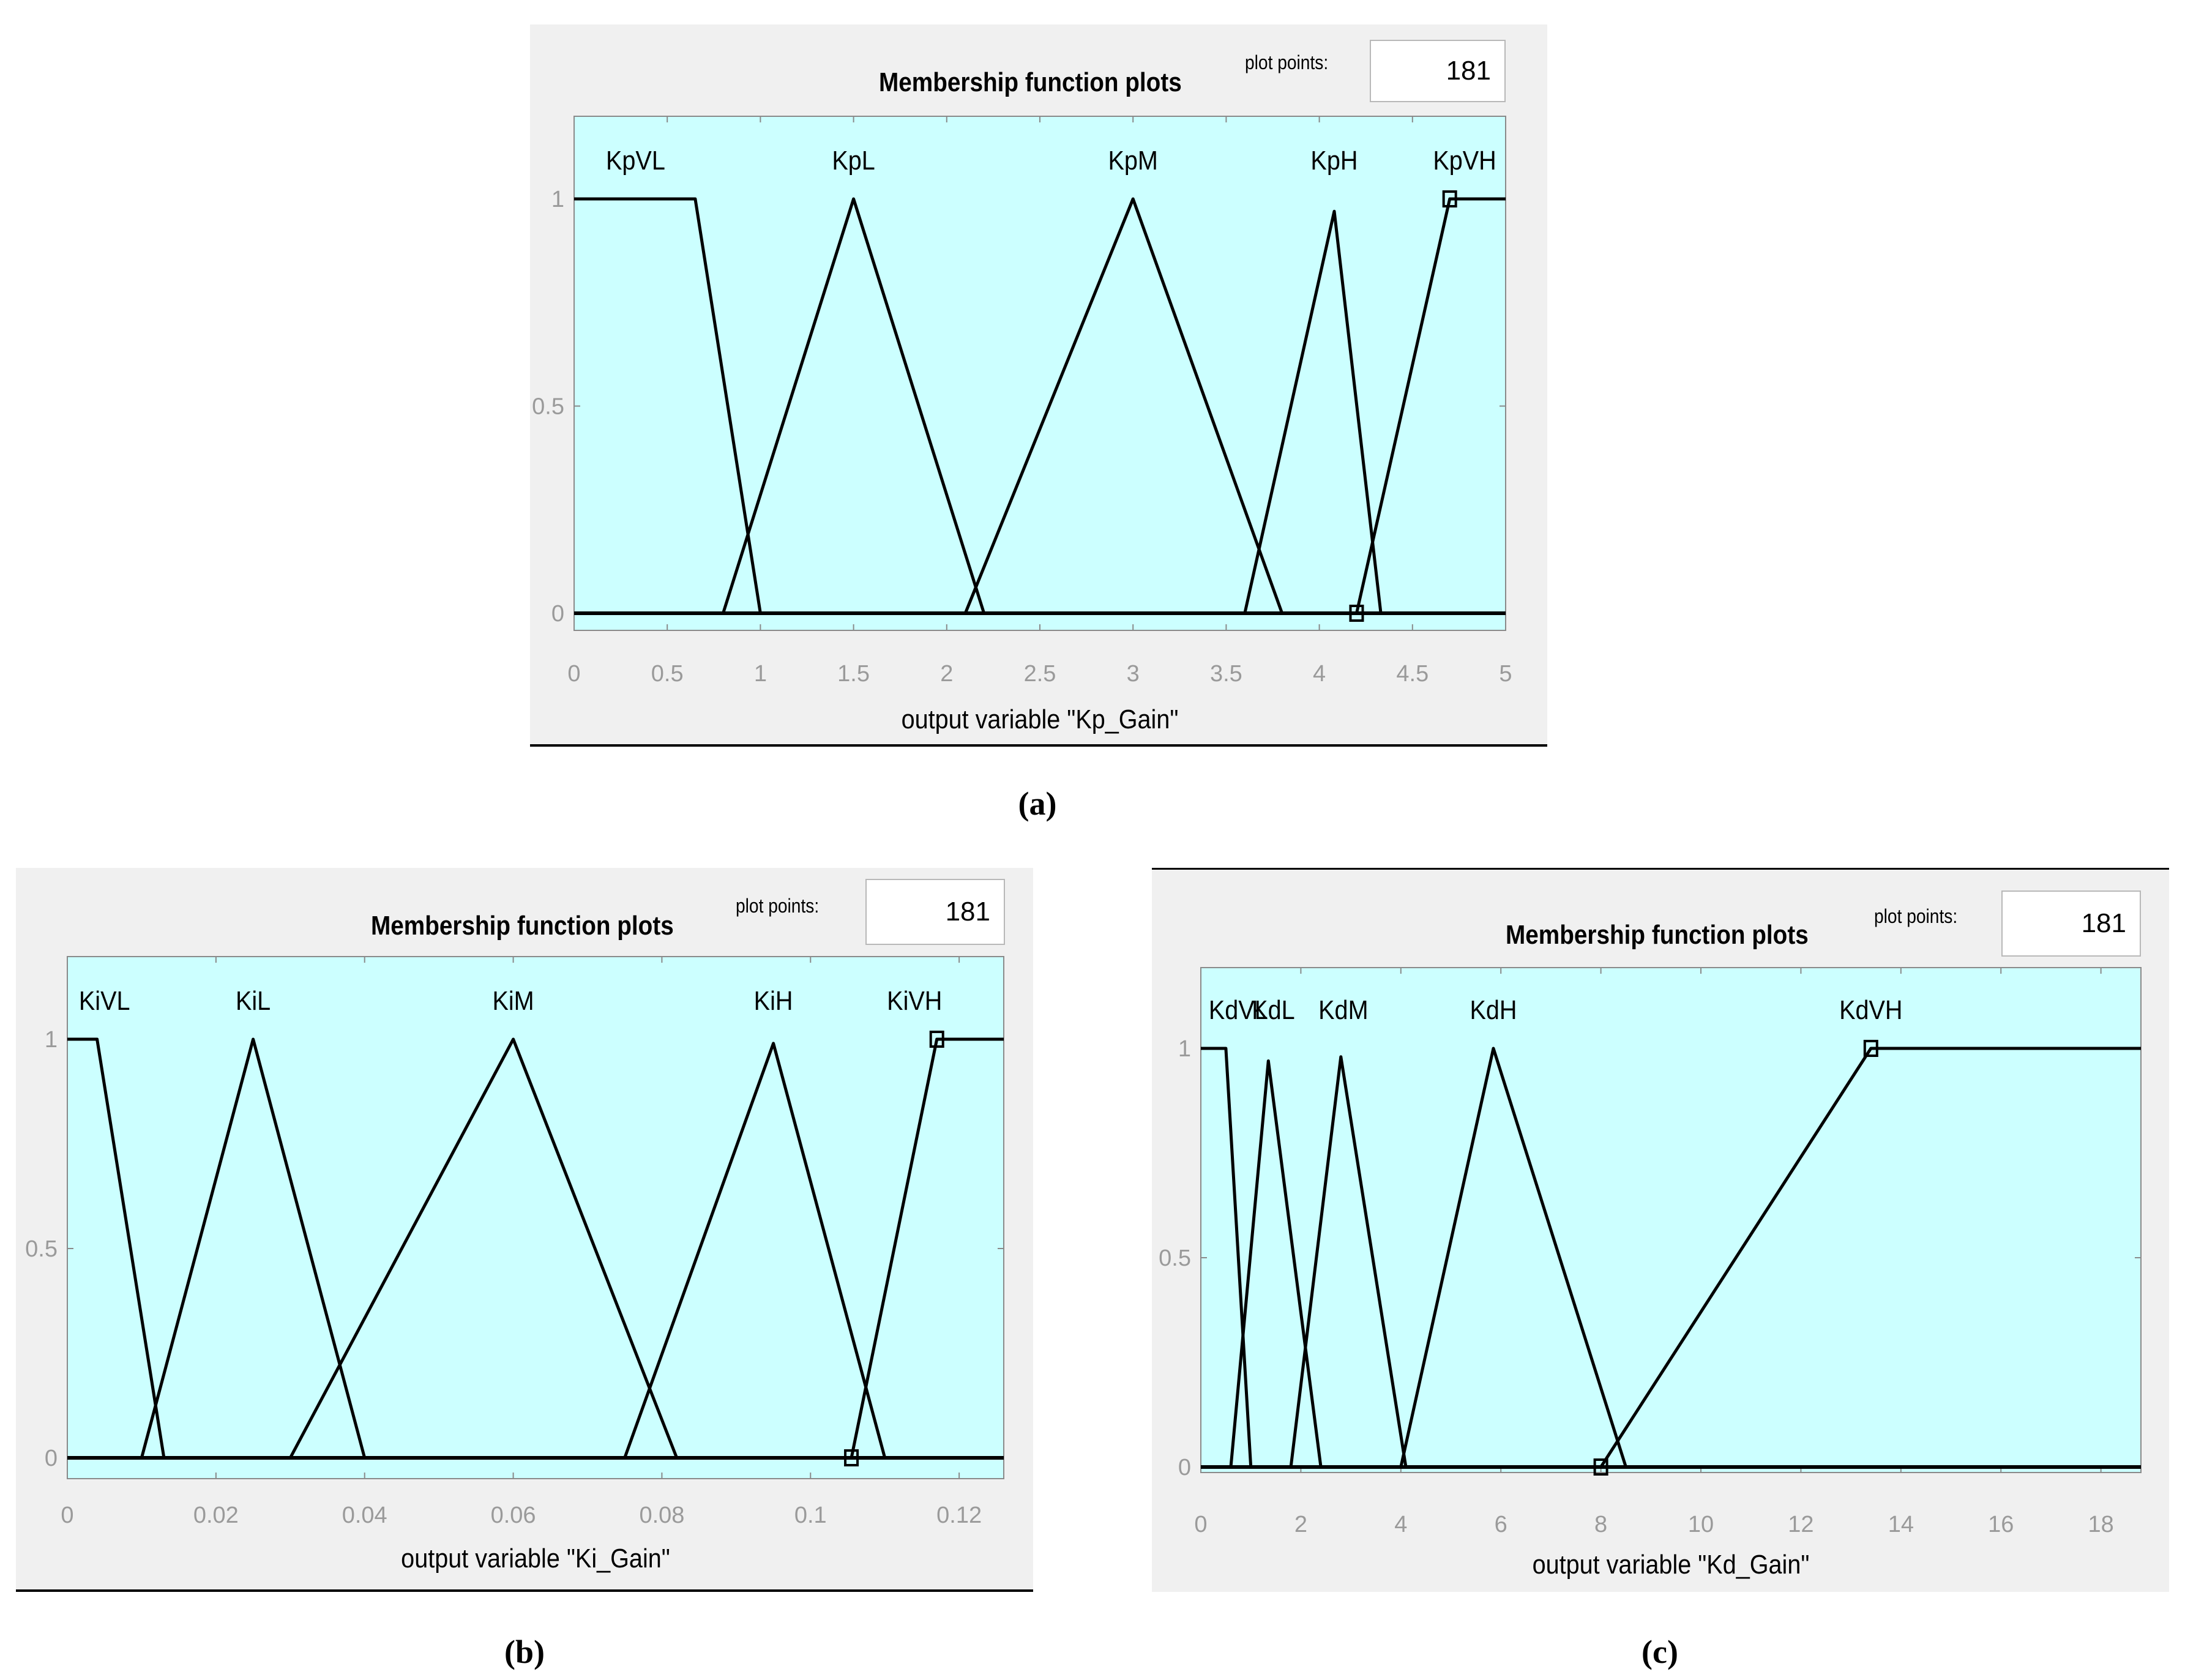  What do you see at coordinates (1124, 405) in the screenshot?
I see `mf-curve-kpm` at bounding box center [1124, 405].